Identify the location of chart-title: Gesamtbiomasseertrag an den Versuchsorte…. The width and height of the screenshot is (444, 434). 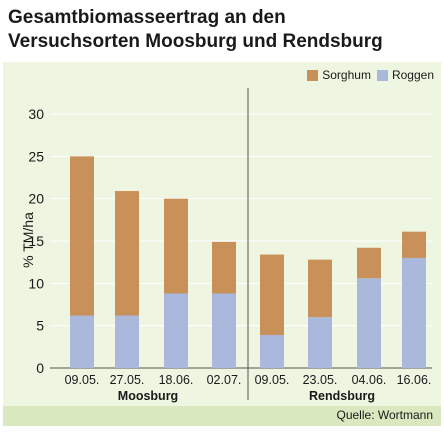
(195, 30).